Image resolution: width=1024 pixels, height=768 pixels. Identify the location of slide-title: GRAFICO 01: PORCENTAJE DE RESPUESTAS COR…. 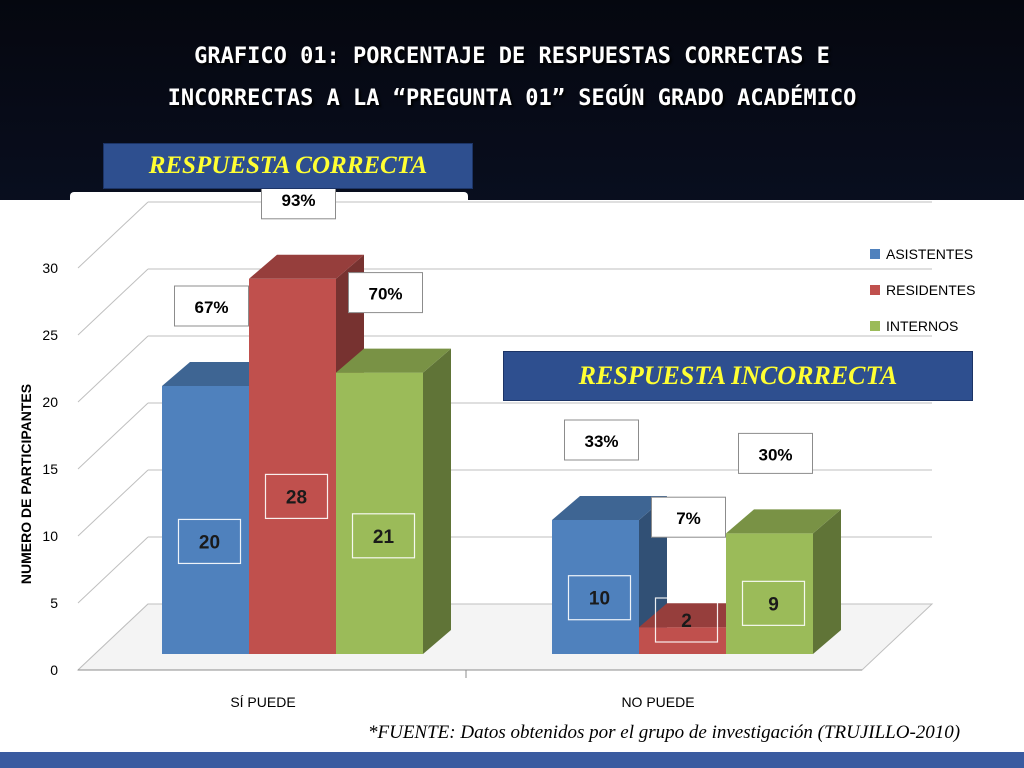
(512, 78).